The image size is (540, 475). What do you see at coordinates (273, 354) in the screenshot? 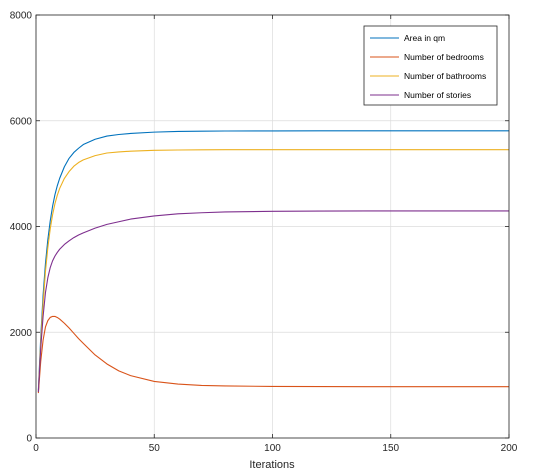
I see `series-line-number-of-bedrooms` at bounding box center [273, 354].